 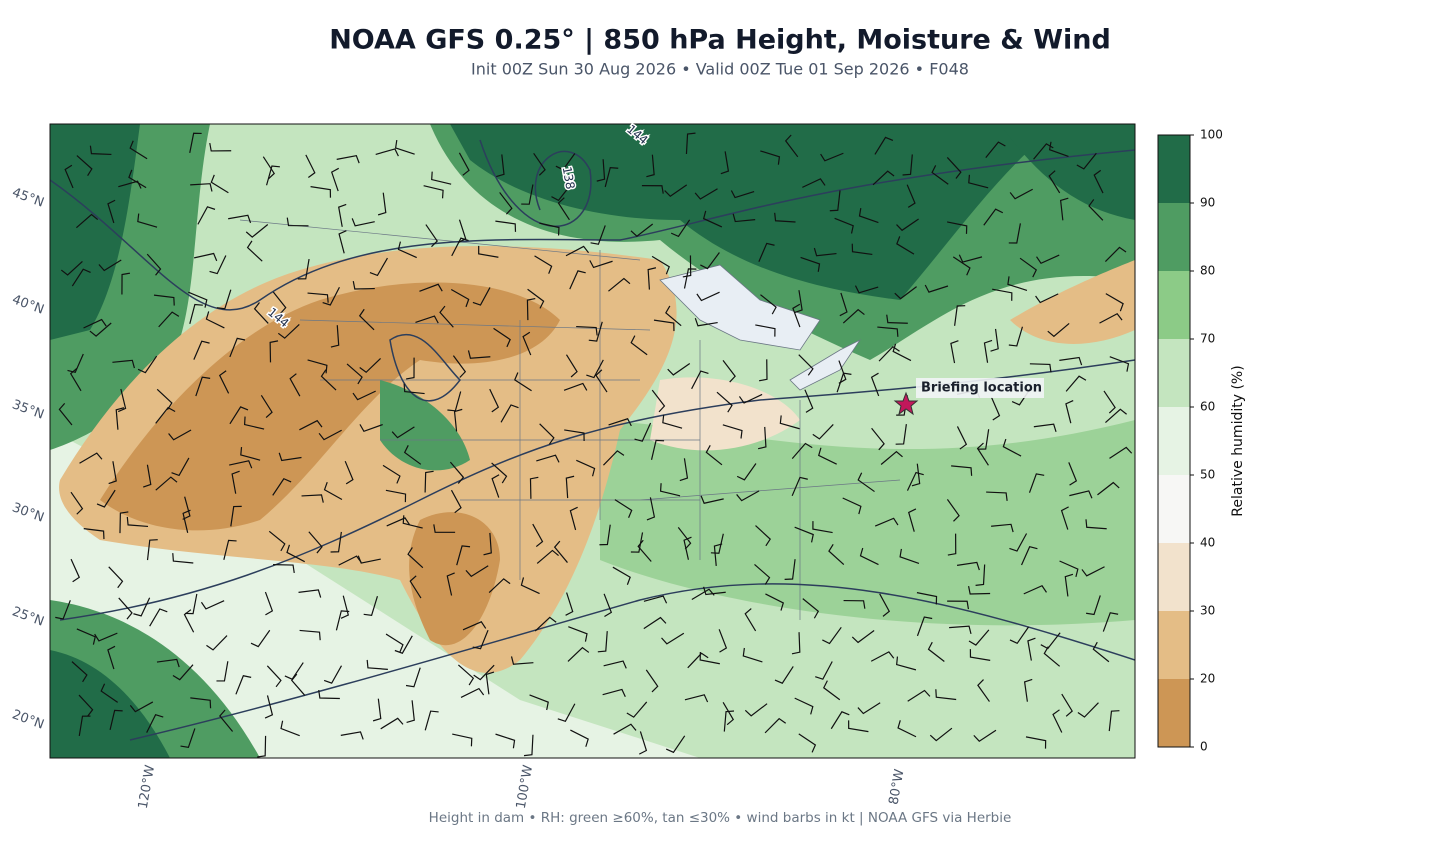 I want to click on colorbar-tick-label: 40, so click(x=1207, y=543).